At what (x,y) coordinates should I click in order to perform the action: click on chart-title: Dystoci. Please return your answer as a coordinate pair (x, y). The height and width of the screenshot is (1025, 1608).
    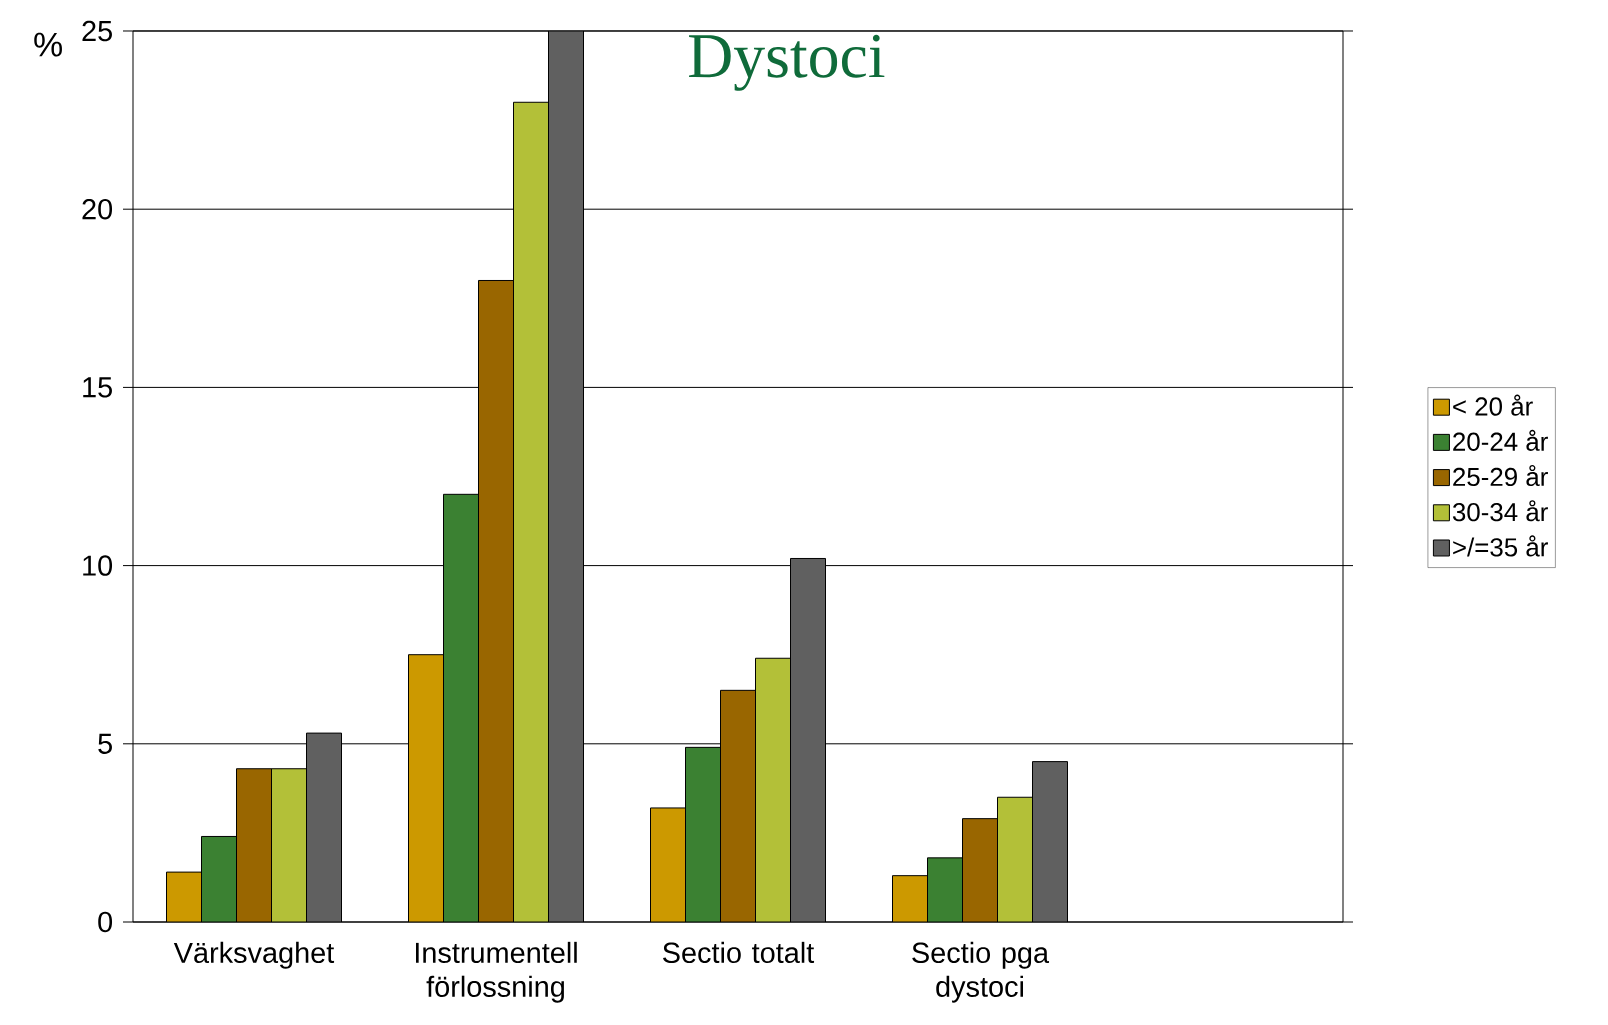
    Looking at the image, I should click on (787, 62).